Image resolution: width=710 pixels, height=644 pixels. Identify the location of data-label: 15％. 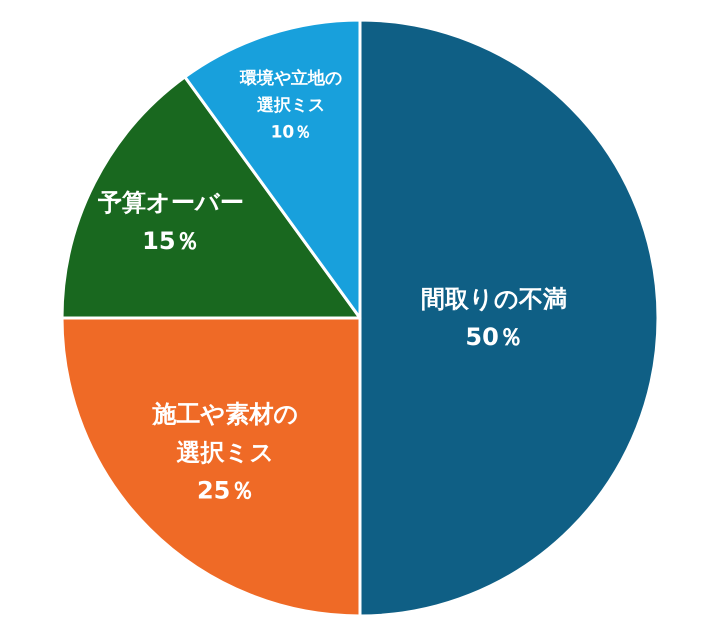
(171, 240).